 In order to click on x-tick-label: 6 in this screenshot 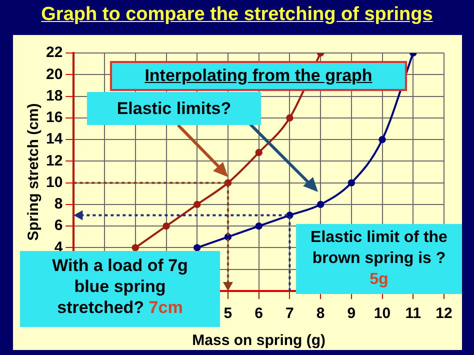, I will do `click(259, 313)`.